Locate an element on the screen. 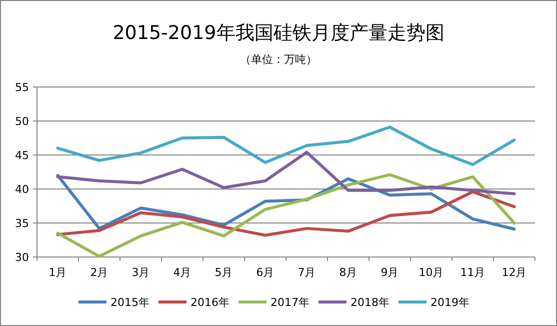 The image size is (557, 326). y-tick-label: 40 is located at coordinates (22, 189).